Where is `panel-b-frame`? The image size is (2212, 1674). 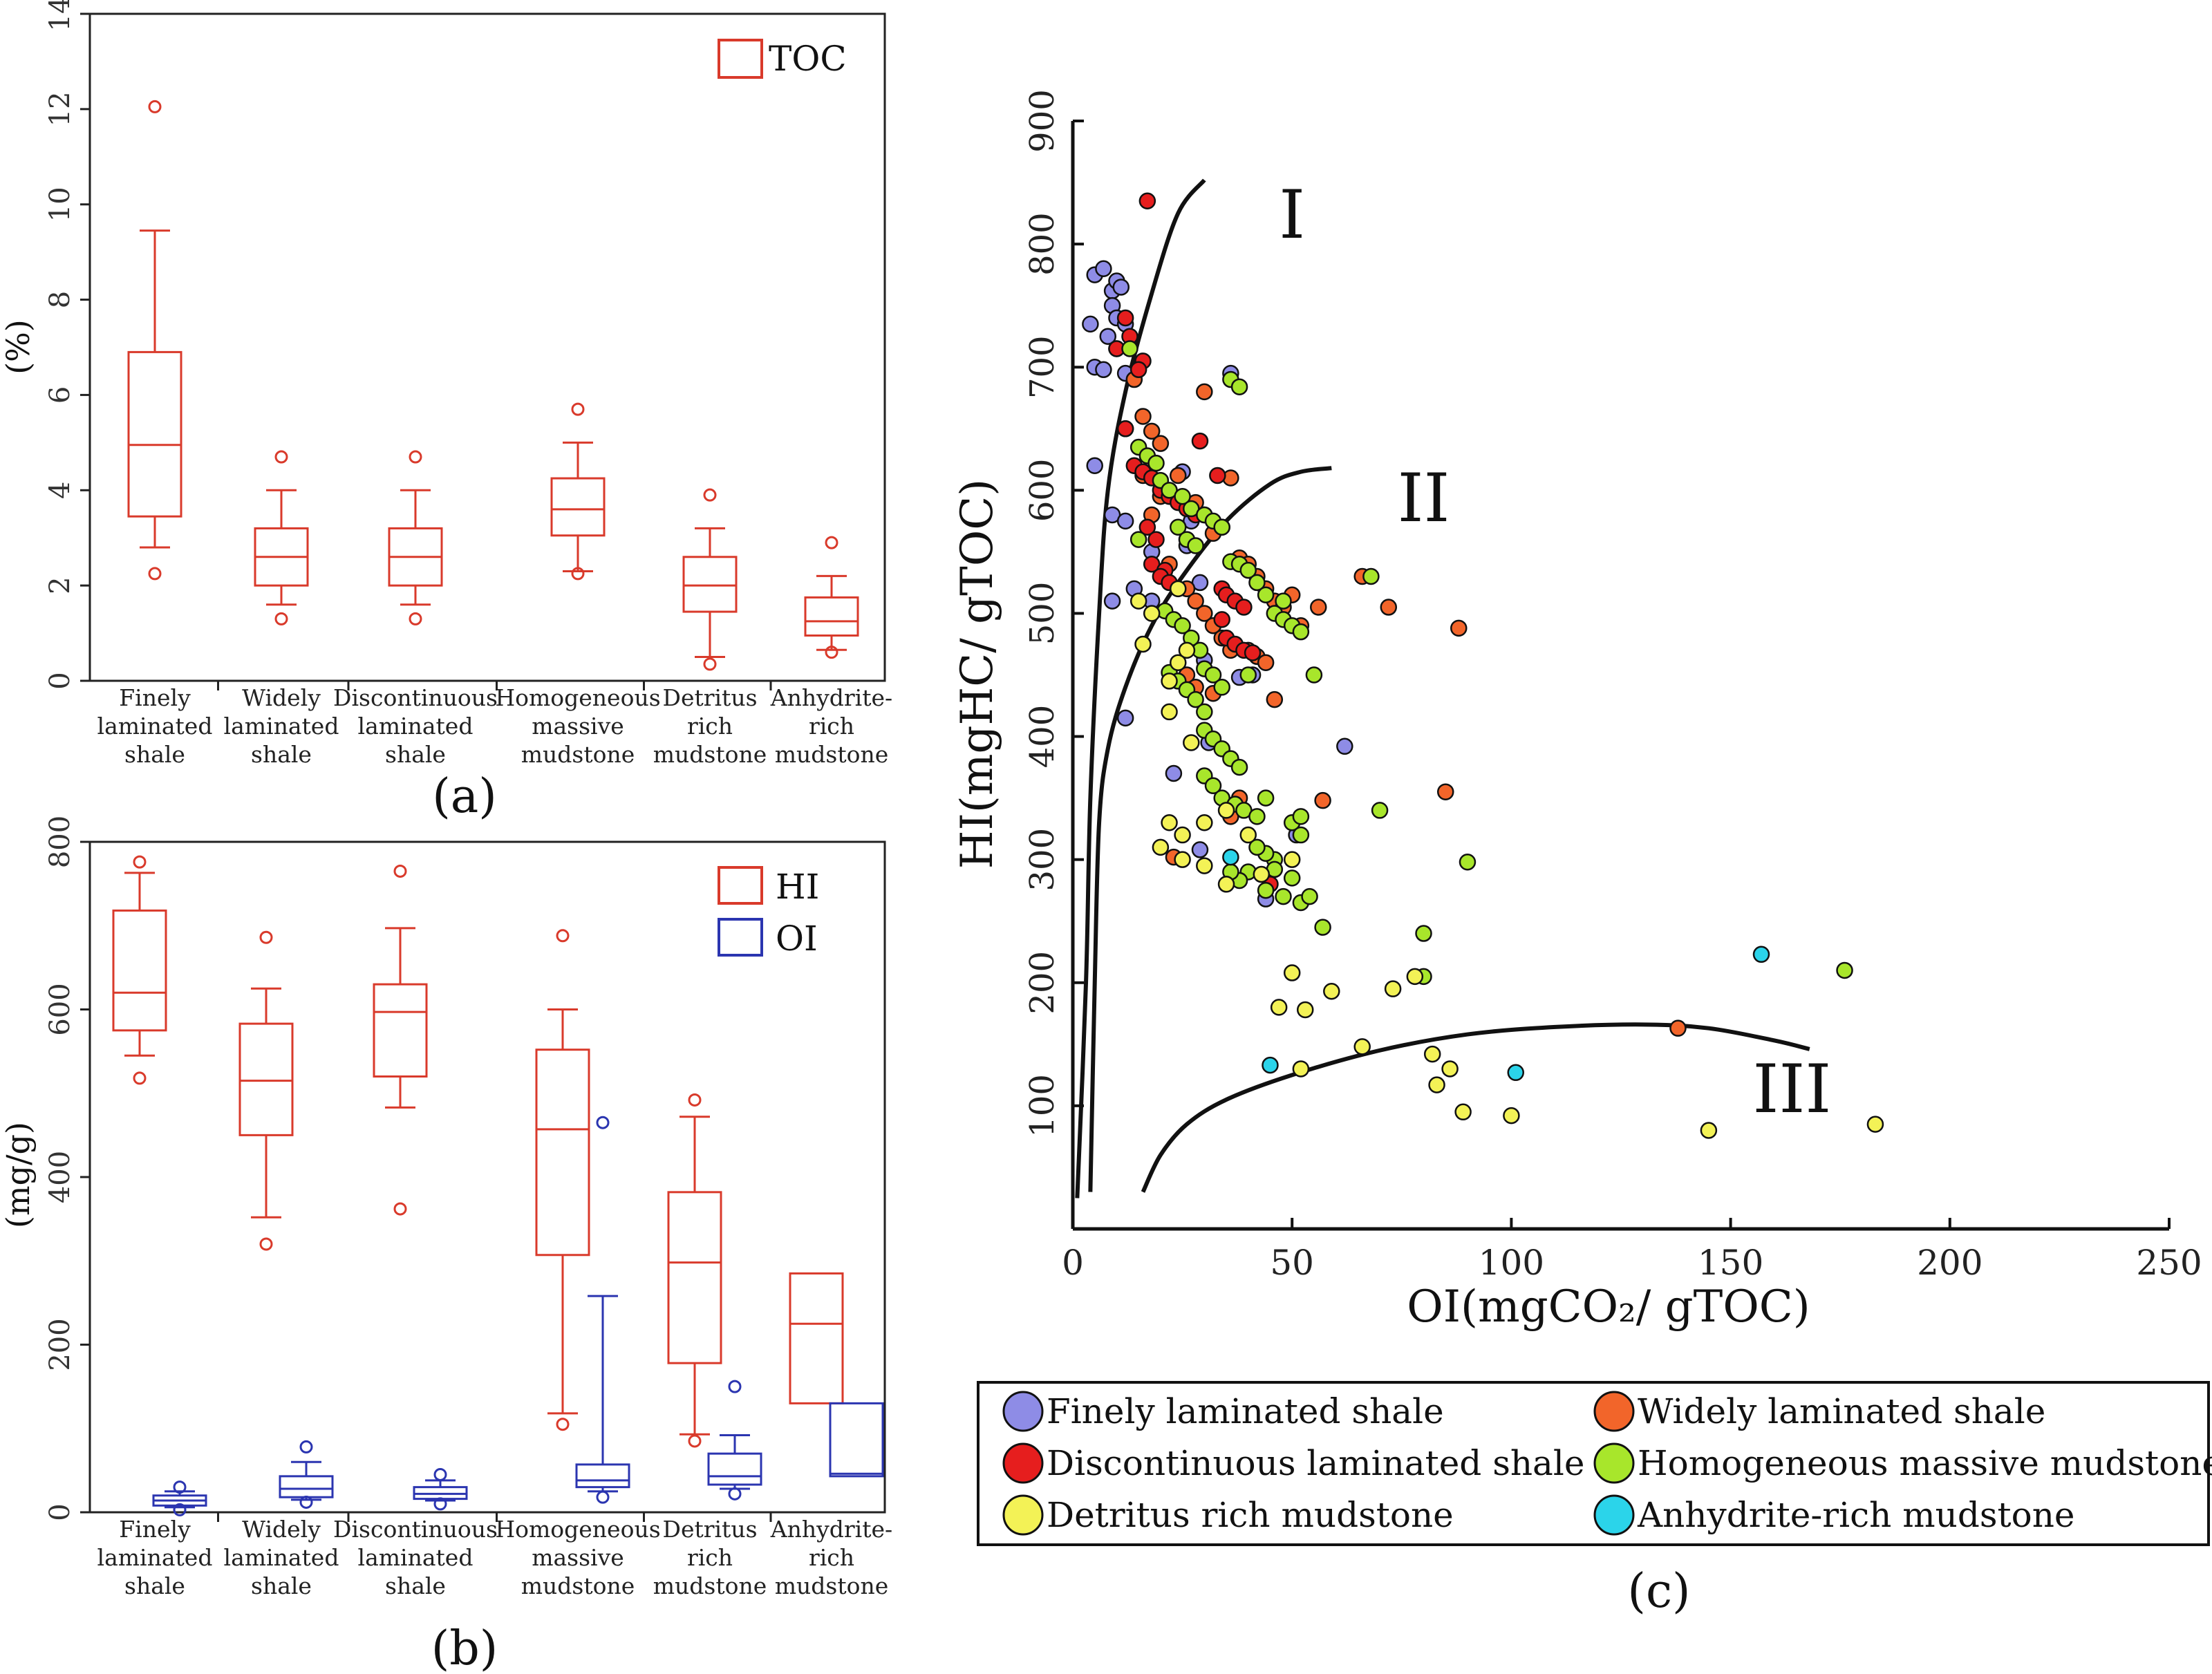
panel-b-frame is located at coordinates (487, 1177).